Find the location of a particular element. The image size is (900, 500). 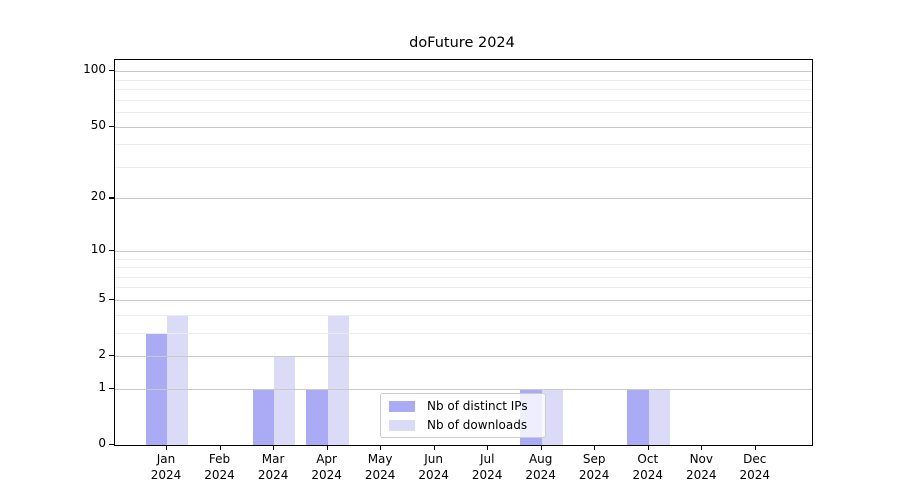

legend-item-downloads: Nb of downloads is located at coordinates (463, 425).